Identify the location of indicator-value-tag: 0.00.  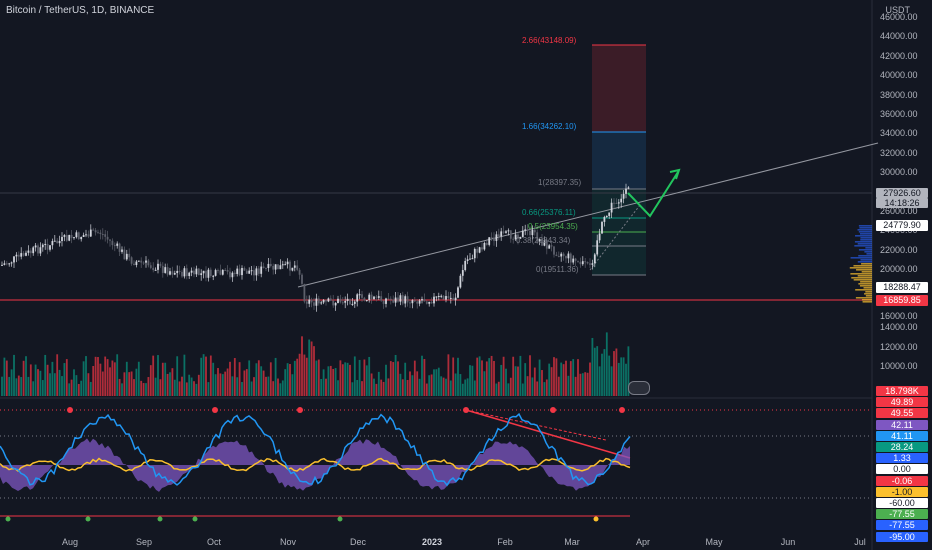
(902, 469).